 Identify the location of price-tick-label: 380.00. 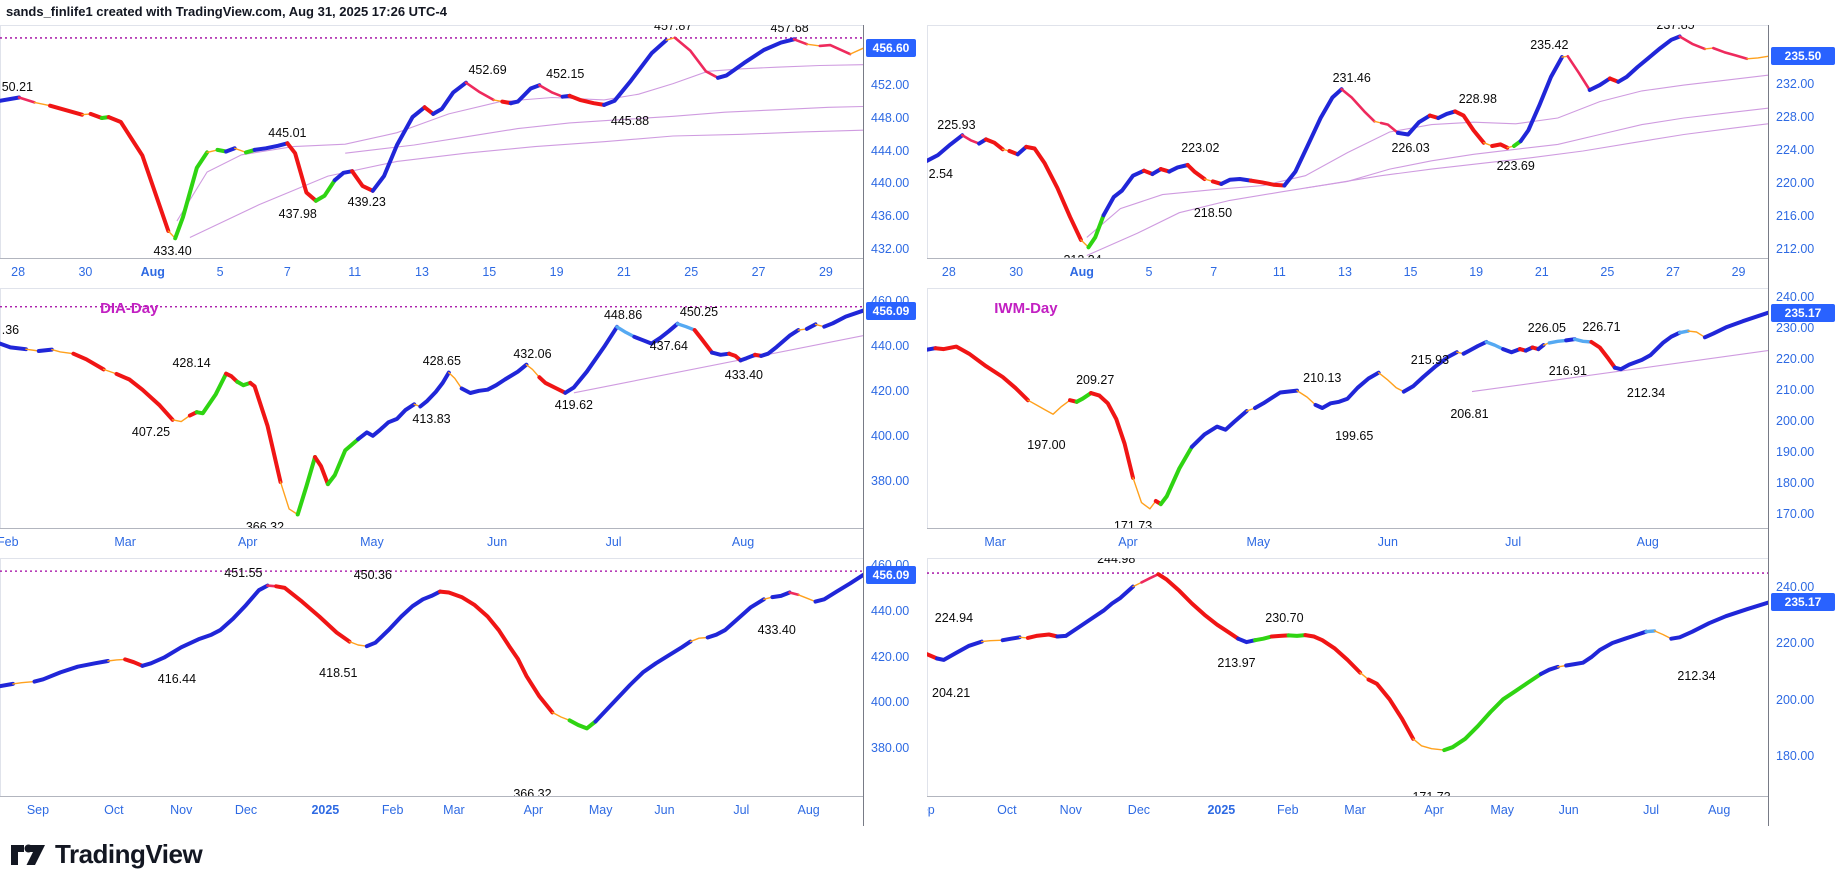
(890, 480).